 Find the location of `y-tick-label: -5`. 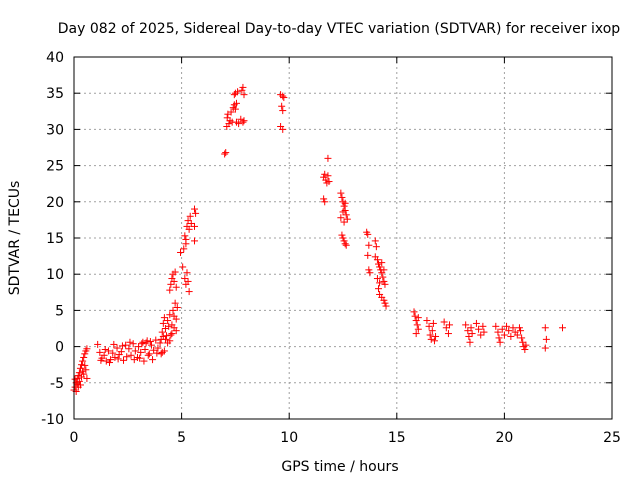

y-tick-label: -5 is located at coordinates (57, 384).